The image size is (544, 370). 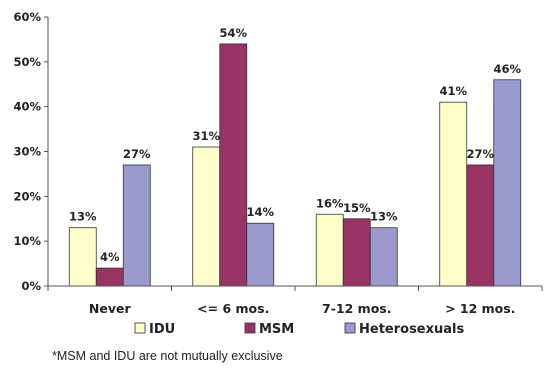 What do you see at coordinates (507, 69) in the screenshot?
I see `bar-value-label: 46%` at bounding box center [507, 69].